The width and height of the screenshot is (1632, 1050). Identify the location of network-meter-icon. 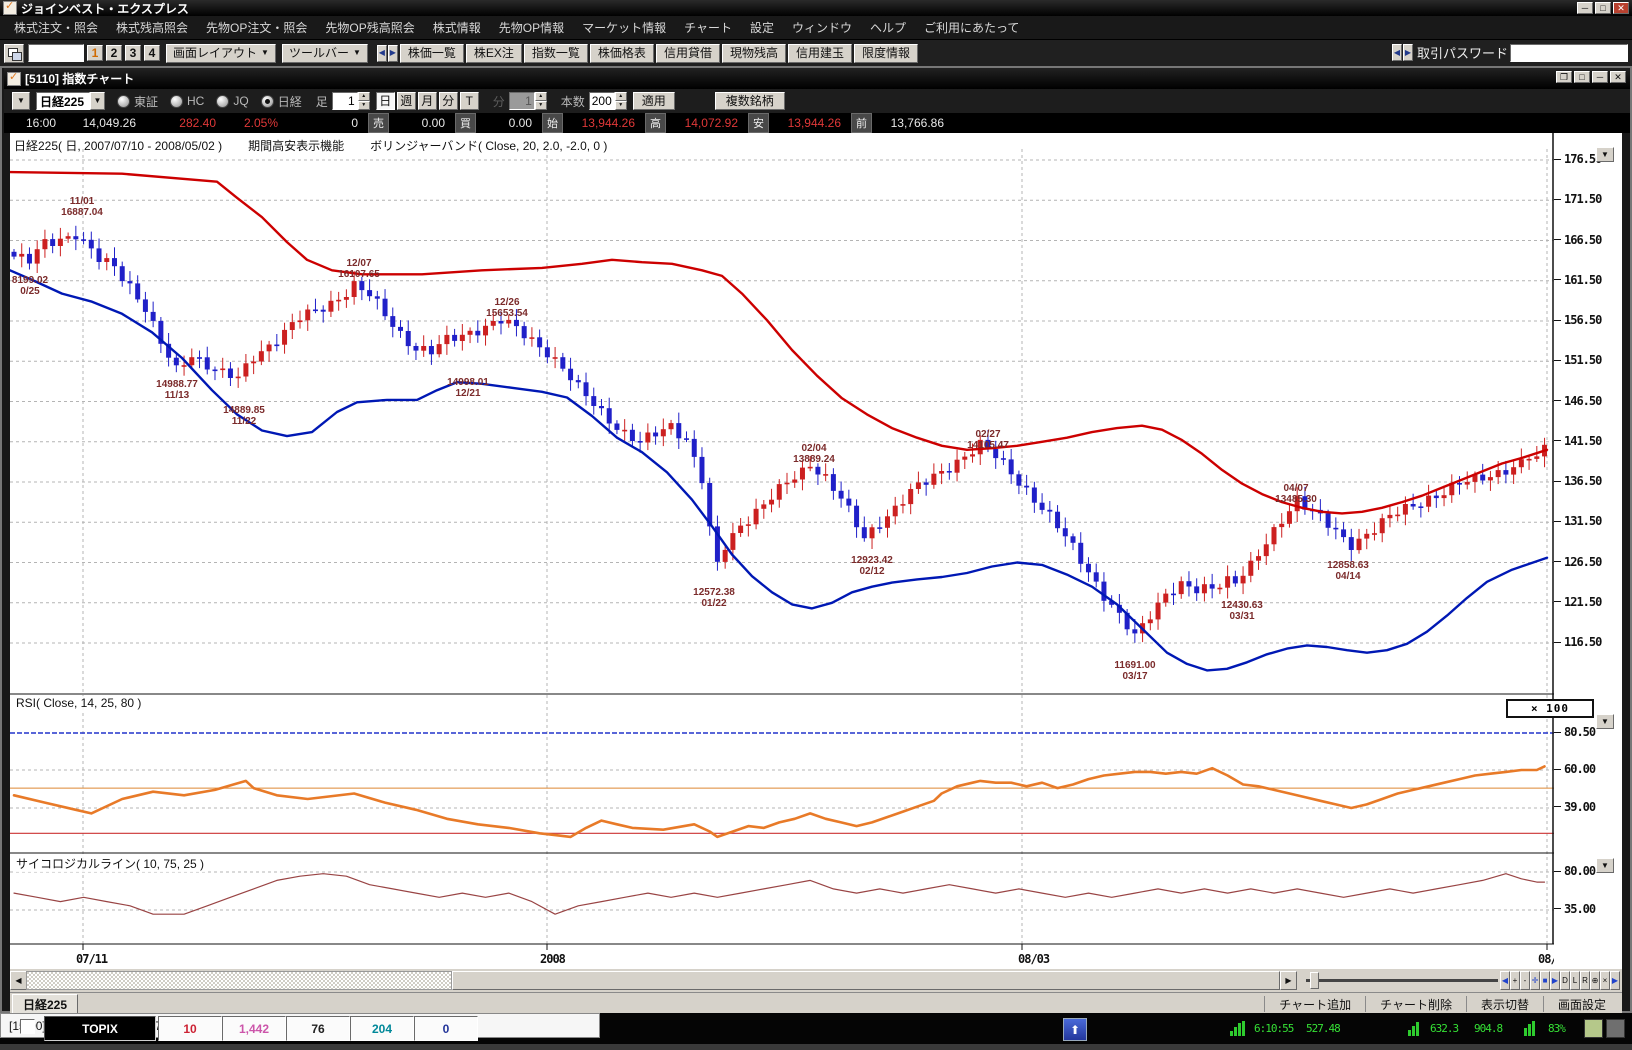
(1237, 1028).